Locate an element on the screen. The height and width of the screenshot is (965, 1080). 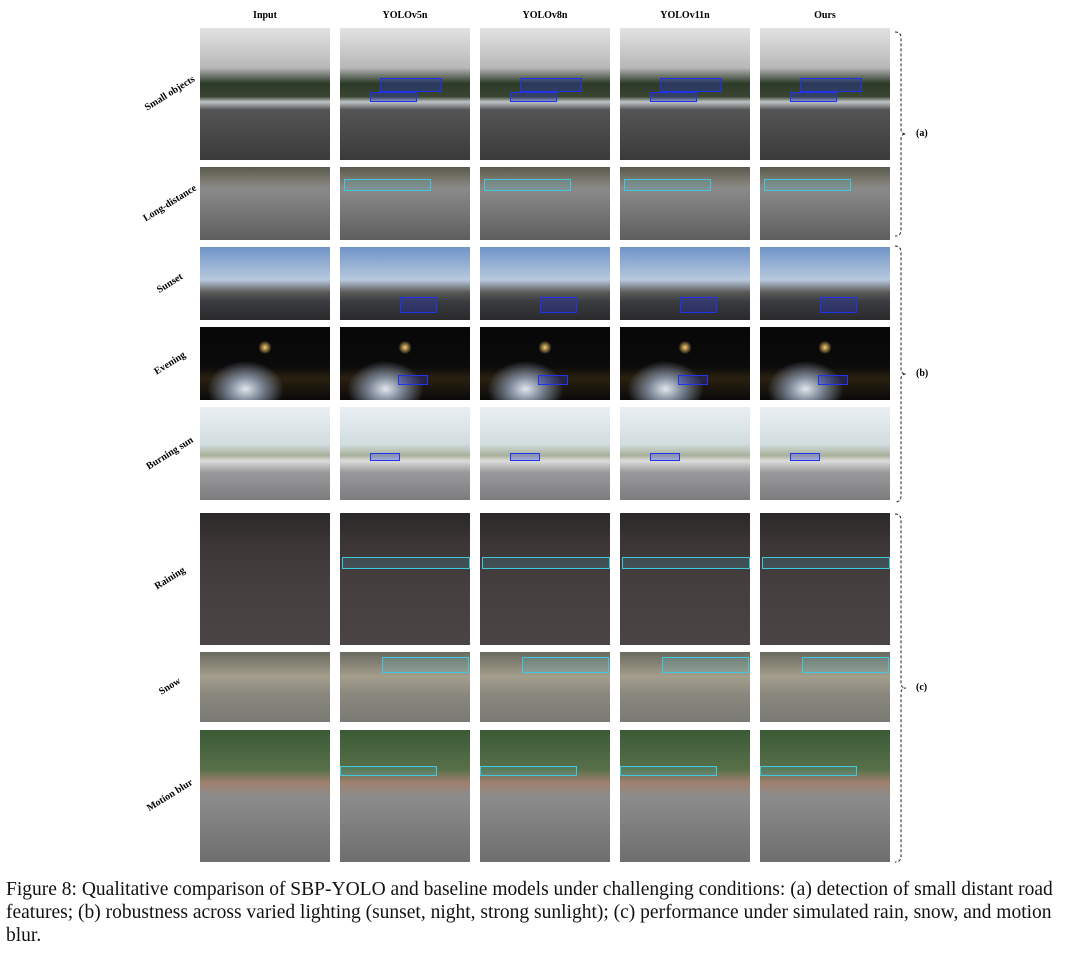
group-label: (b) is located at coordinates (922, 373).